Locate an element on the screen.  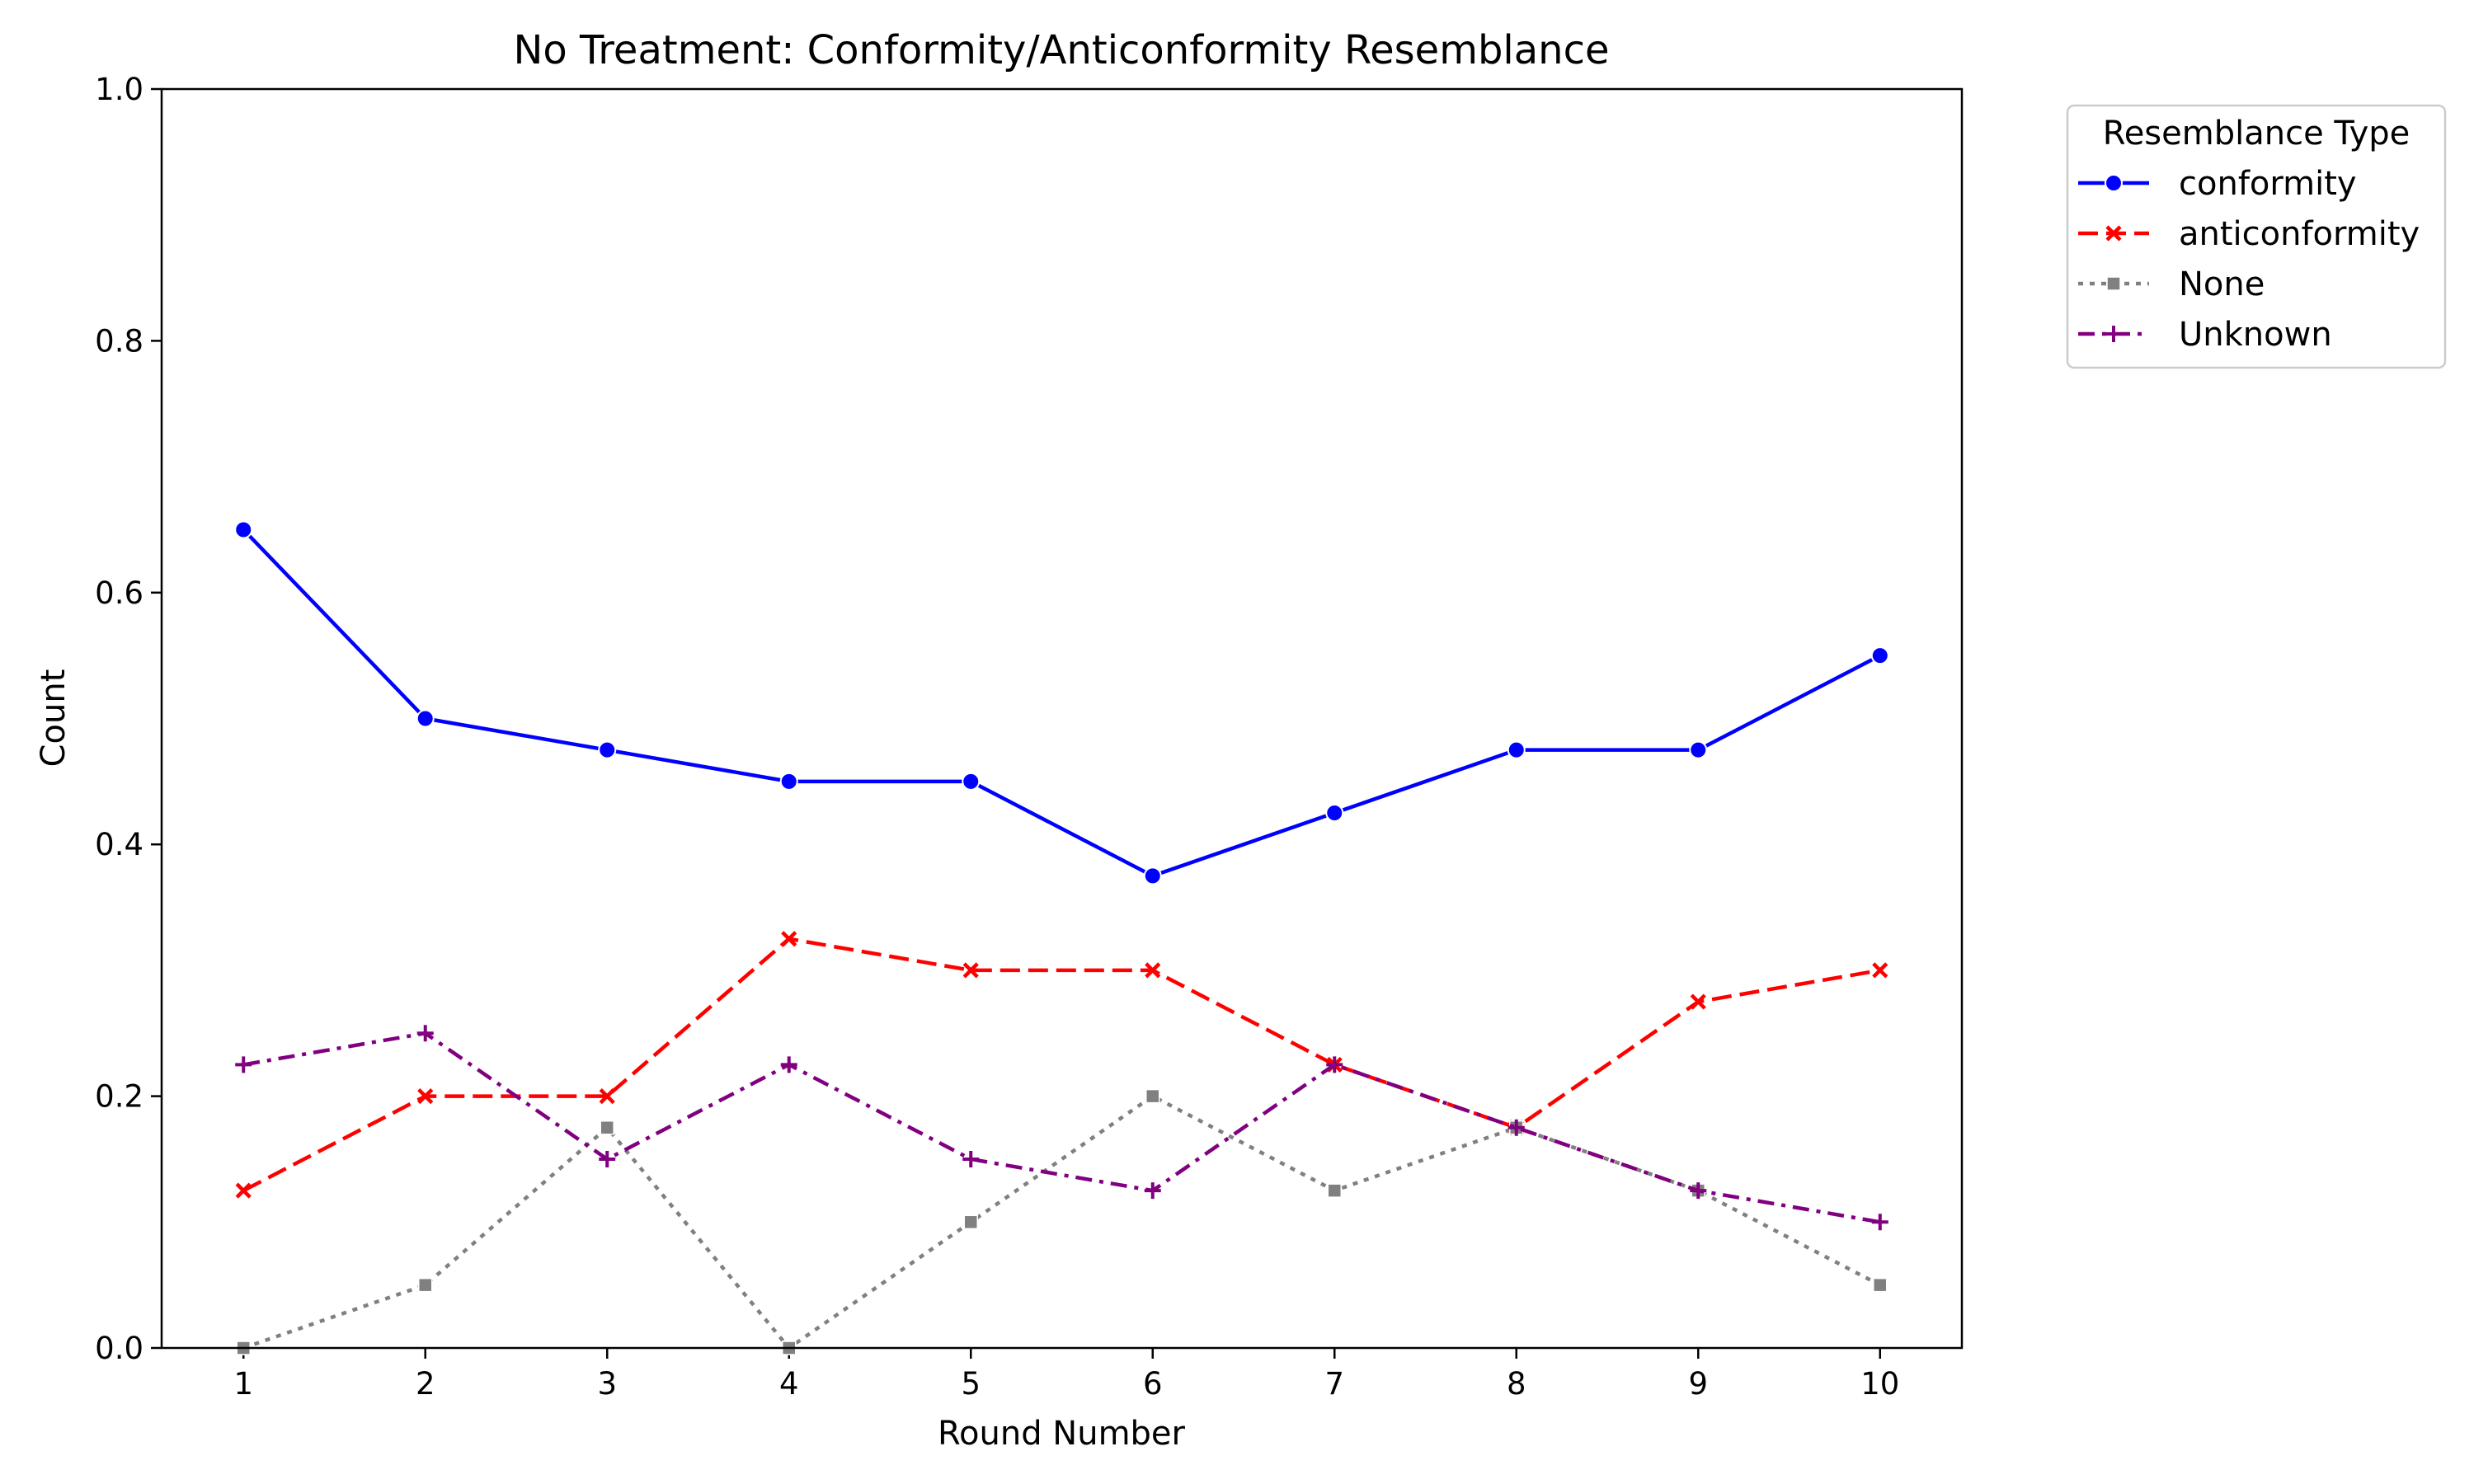
x-tick-label: 4 is located at coordinates (789, 1384).